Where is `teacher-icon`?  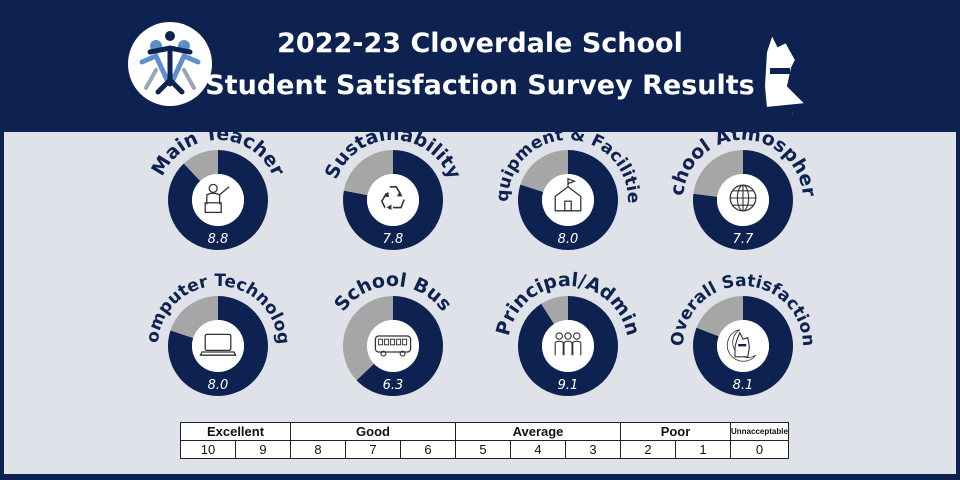 teacher-icon is located at coordinates (217, 198).